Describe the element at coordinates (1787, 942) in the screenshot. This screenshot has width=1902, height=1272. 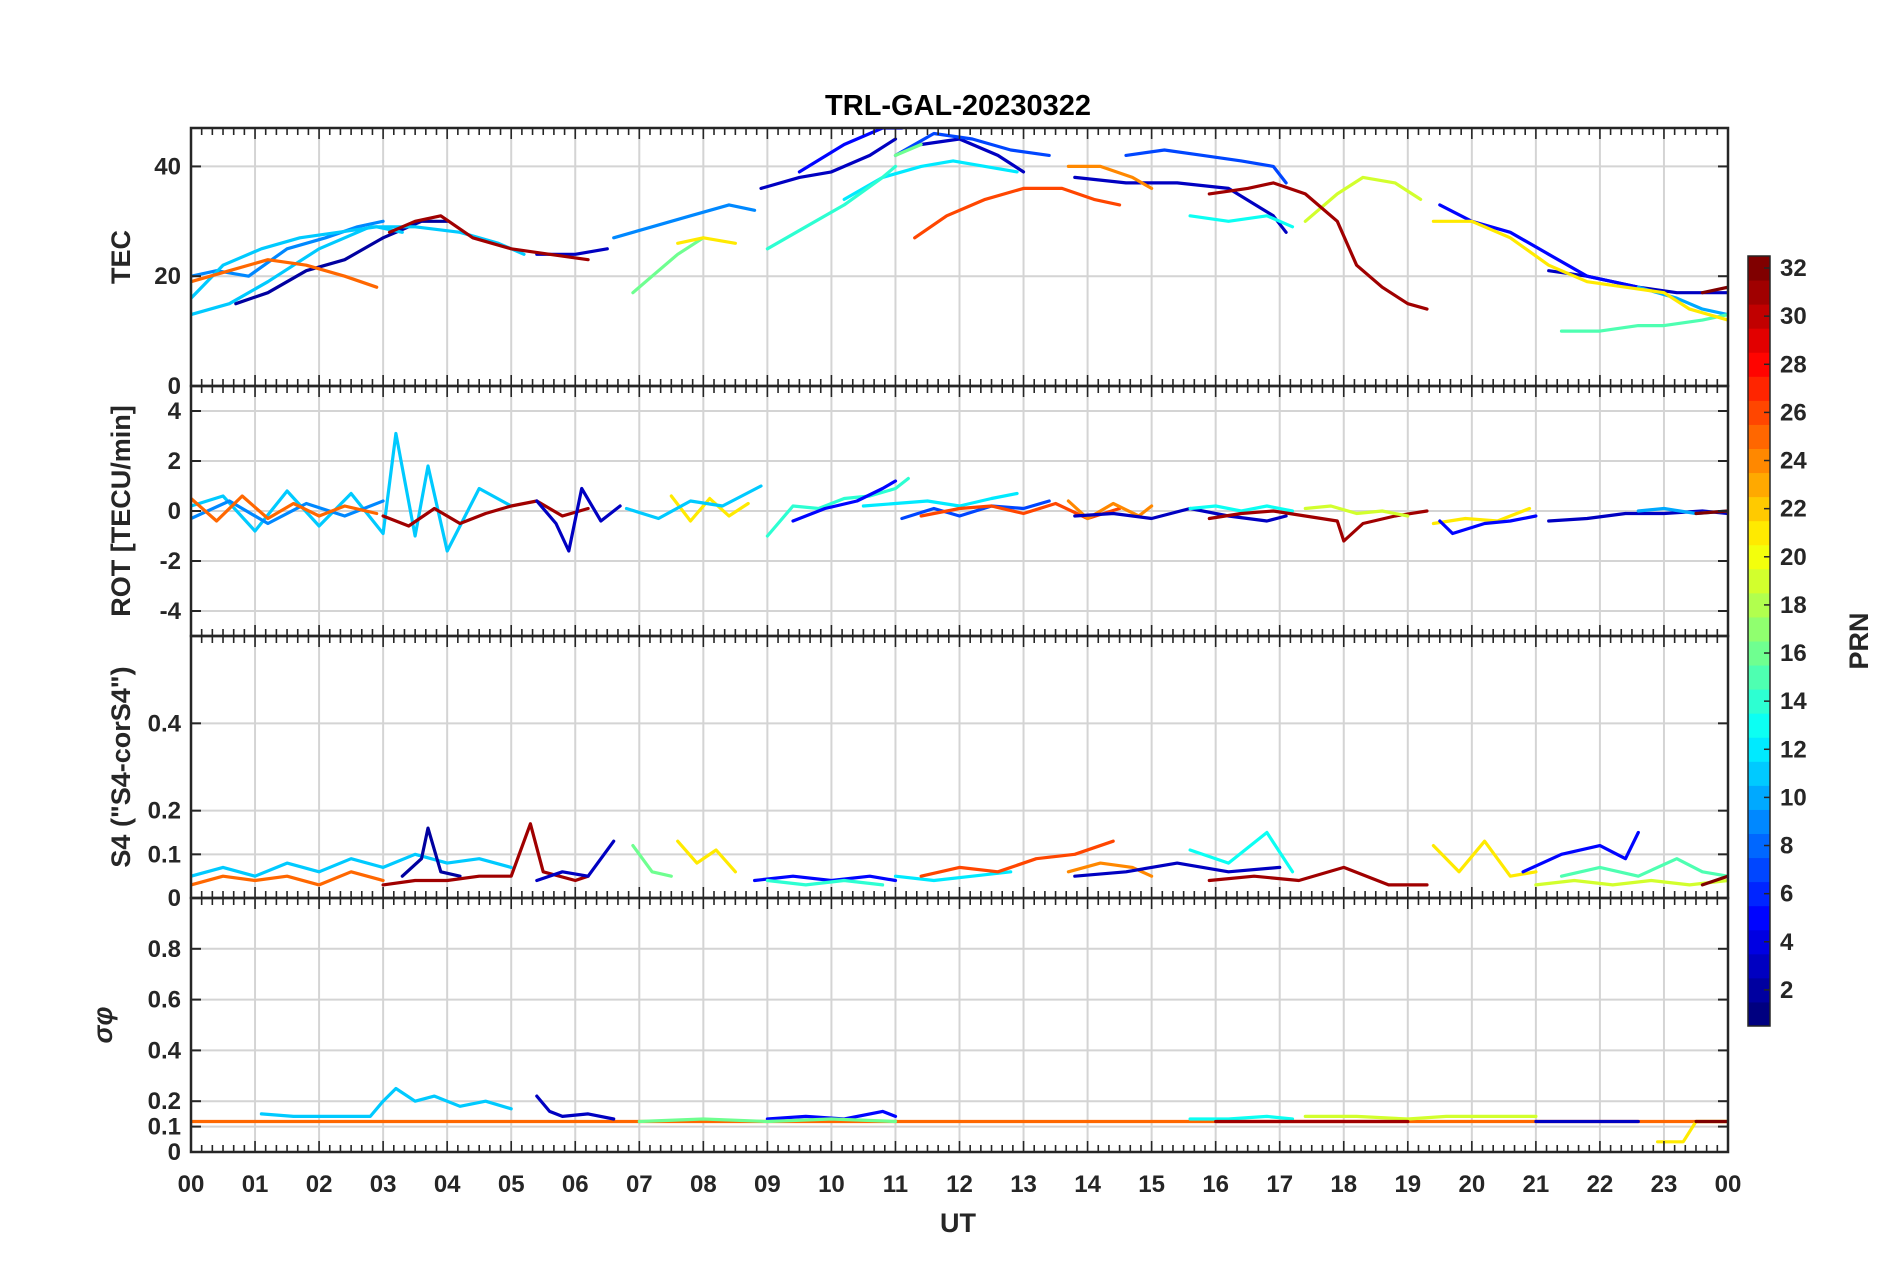
I see `colorbar-tick-label: 4` at that location.